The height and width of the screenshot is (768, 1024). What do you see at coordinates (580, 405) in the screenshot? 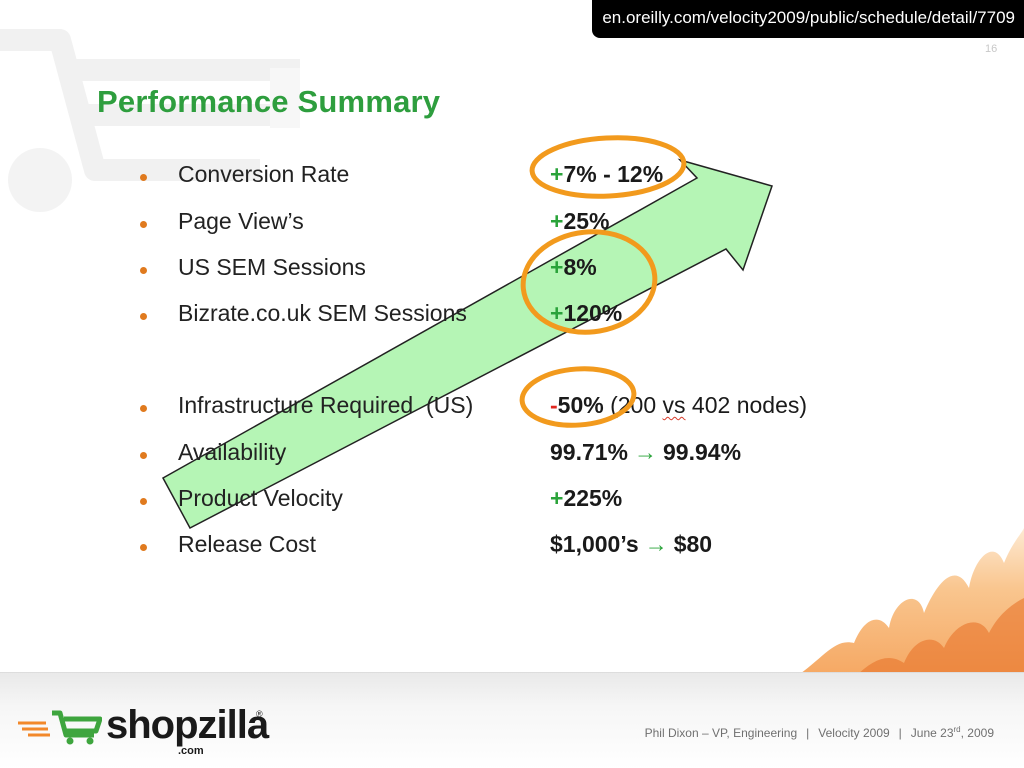
I see `metric-number: 50%` at bounding box center [580, 405].